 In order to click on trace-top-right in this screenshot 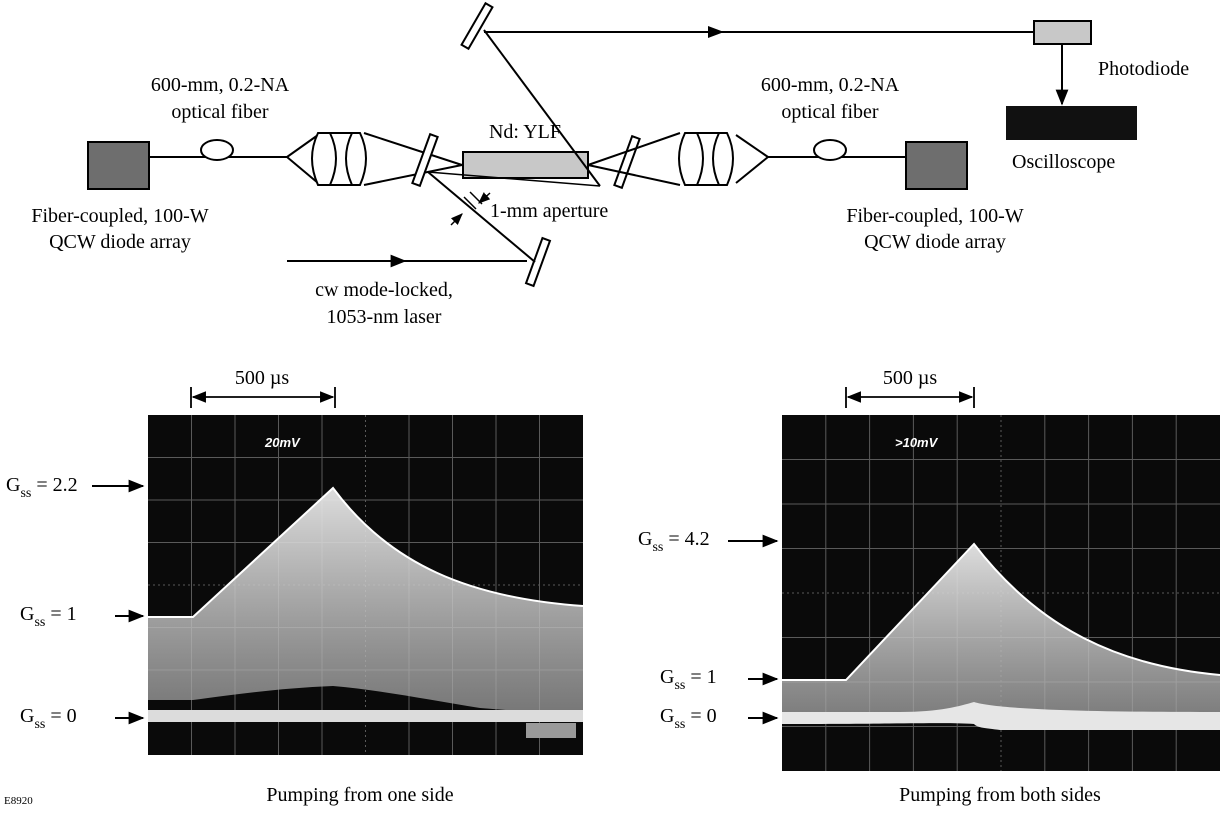, I will do `click(1001, 611)`.